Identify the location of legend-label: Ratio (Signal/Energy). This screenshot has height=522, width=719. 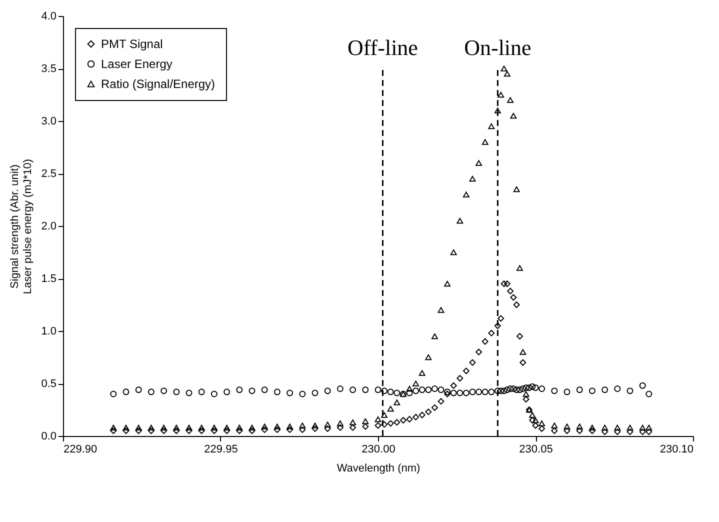
(158, 84).